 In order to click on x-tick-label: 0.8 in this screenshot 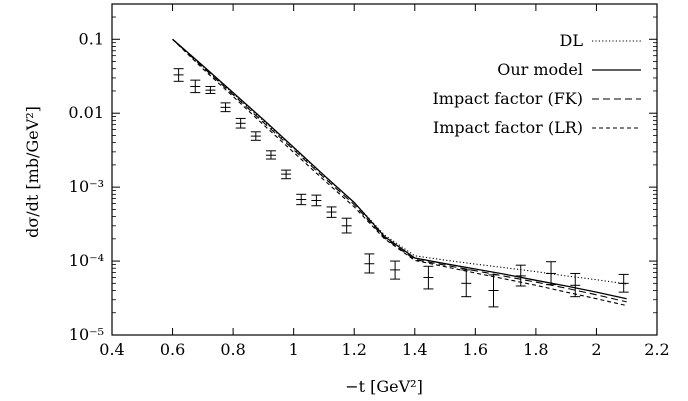, I will do `click(232, 349)`.